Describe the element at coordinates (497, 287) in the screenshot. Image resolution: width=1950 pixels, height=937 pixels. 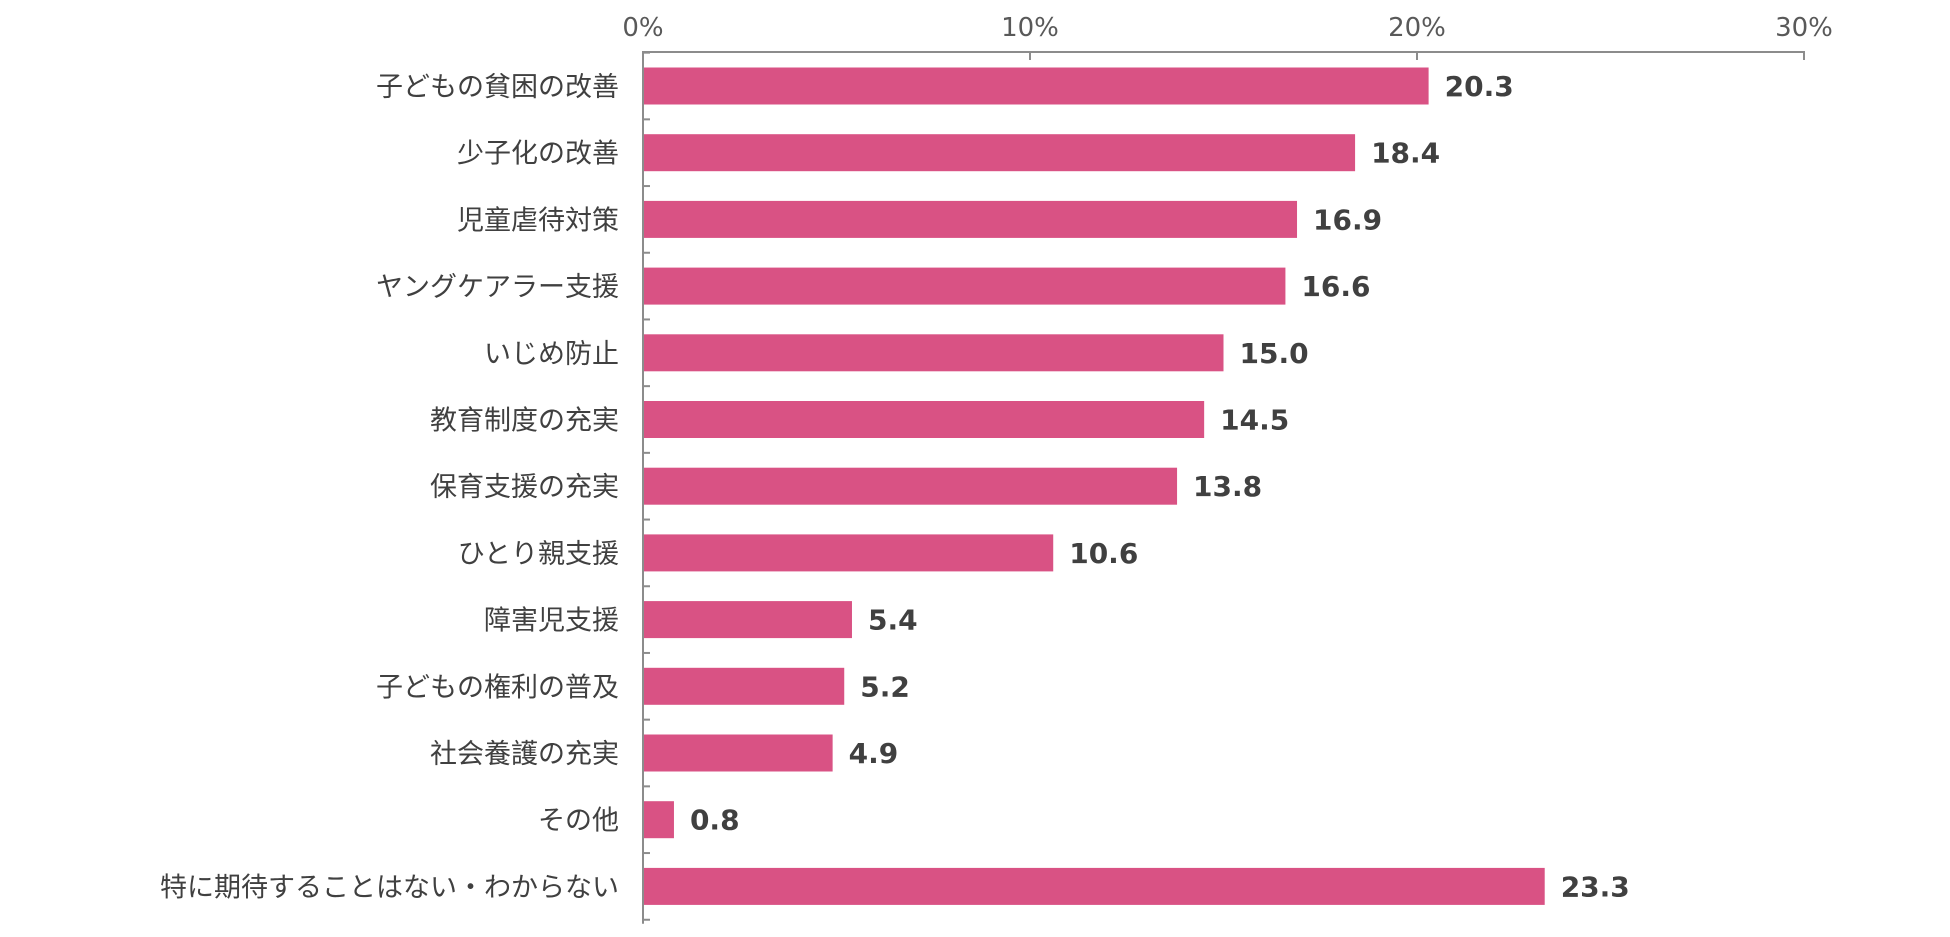
I see `category-label: ヤングケアラー支援` at that location.